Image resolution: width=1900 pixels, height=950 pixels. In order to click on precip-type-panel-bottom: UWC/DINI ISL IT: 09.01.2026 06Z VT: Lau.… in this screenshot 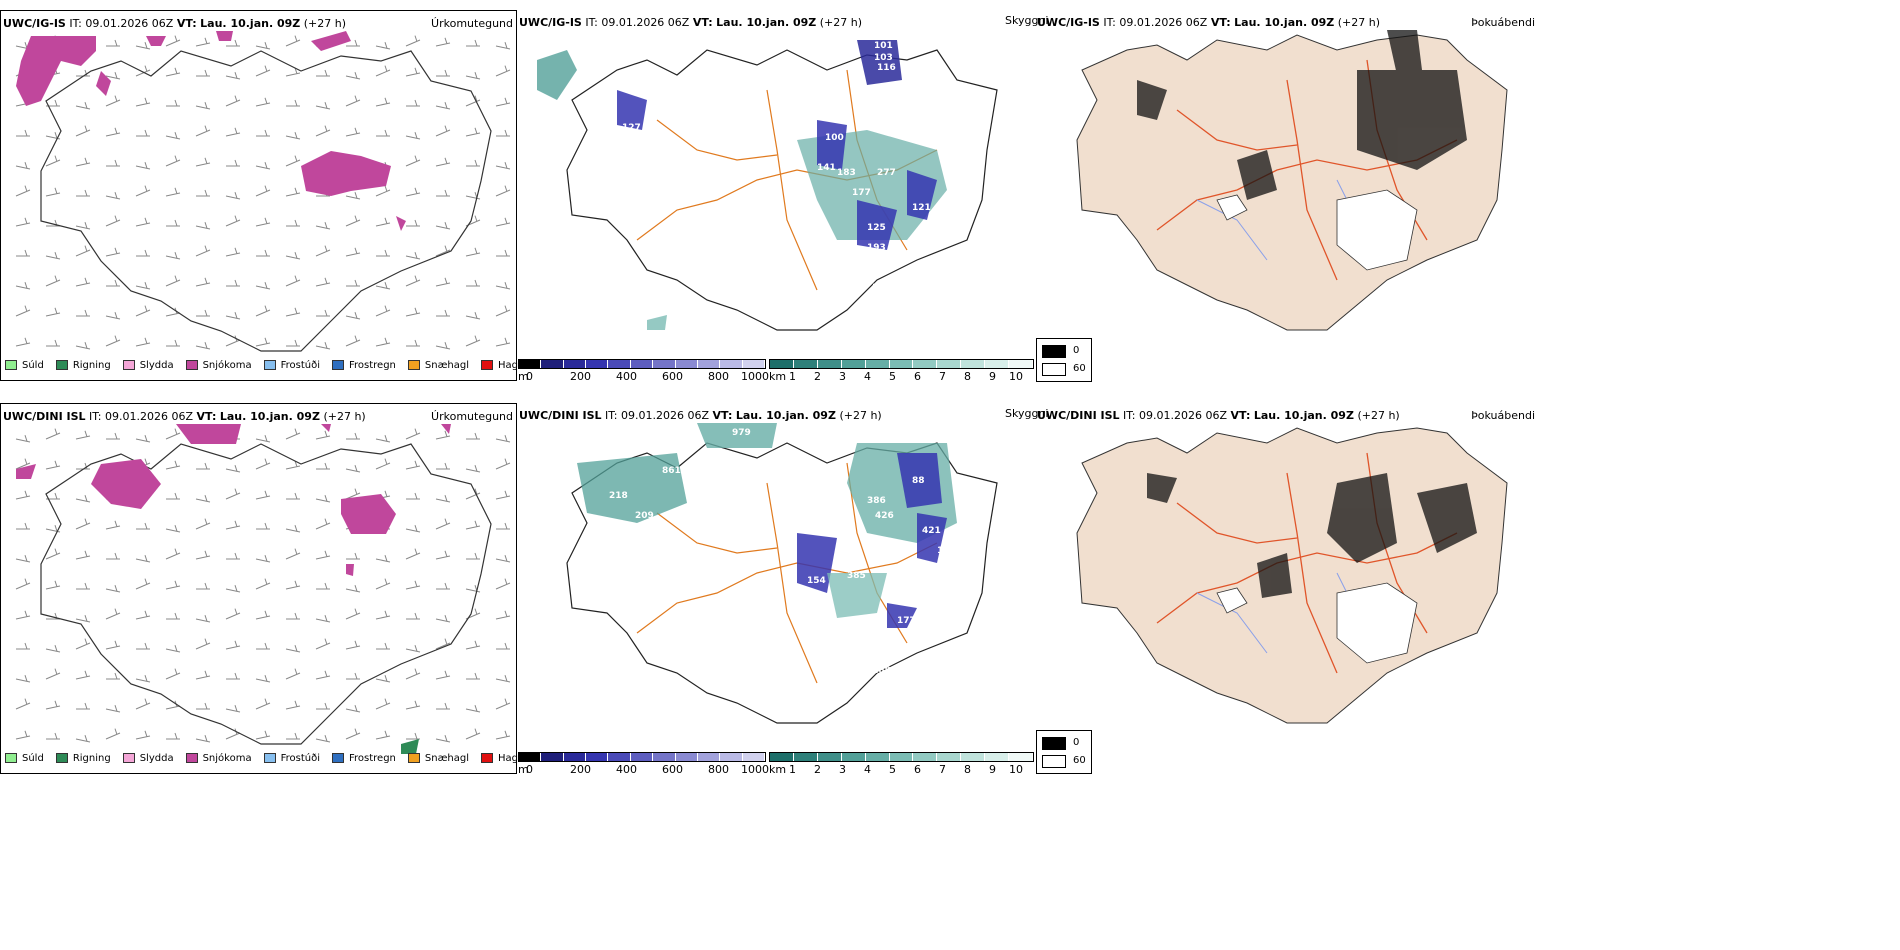, I will do `click(265, 588)`.